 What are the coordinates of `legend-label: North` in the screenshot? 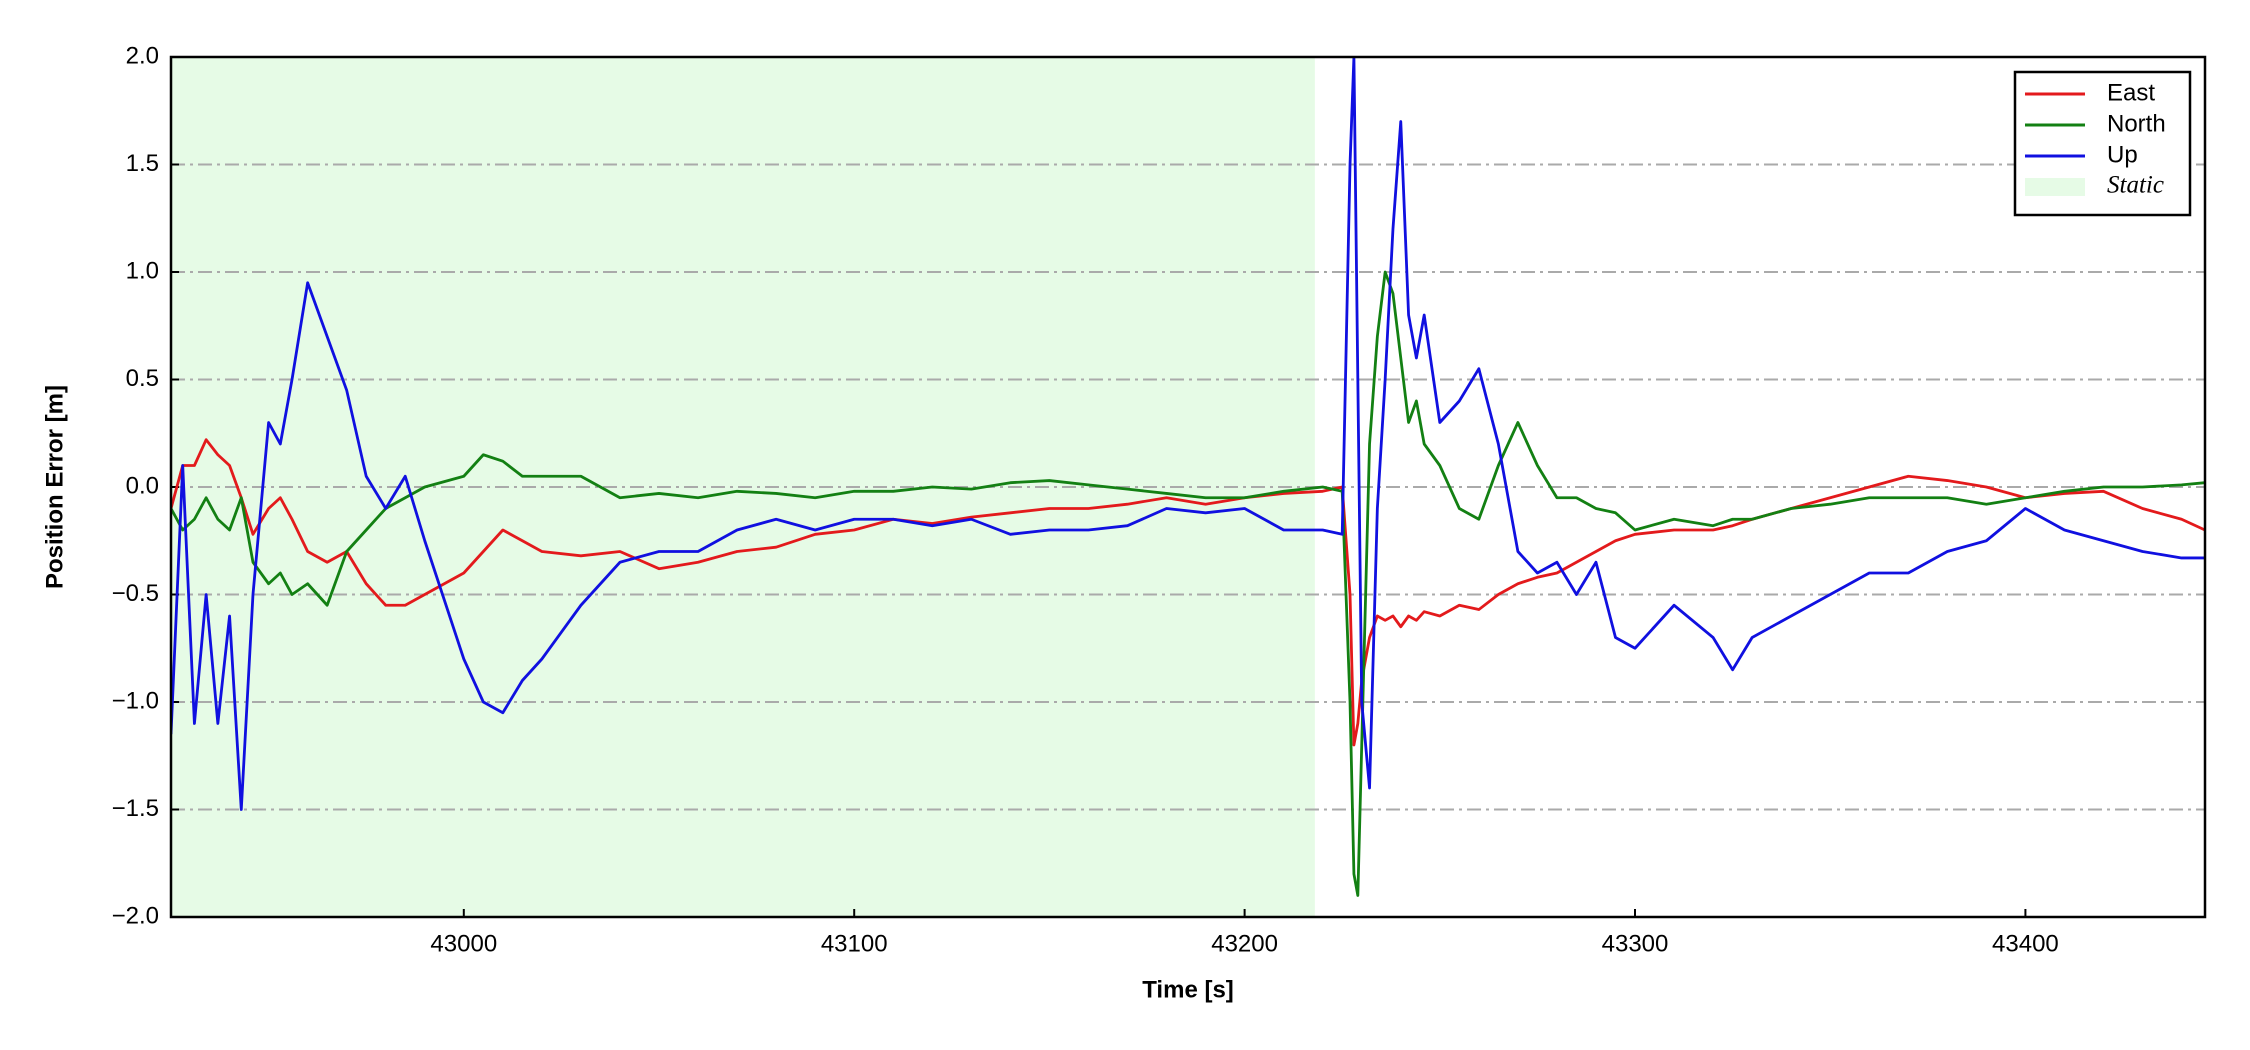 It's located at (2136, 123).